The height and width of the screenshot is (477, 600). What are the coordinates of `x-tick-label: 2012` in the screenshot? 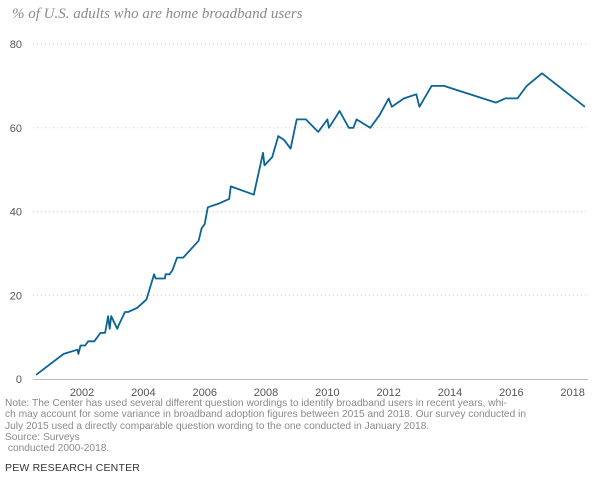 It's located at (388, 393).